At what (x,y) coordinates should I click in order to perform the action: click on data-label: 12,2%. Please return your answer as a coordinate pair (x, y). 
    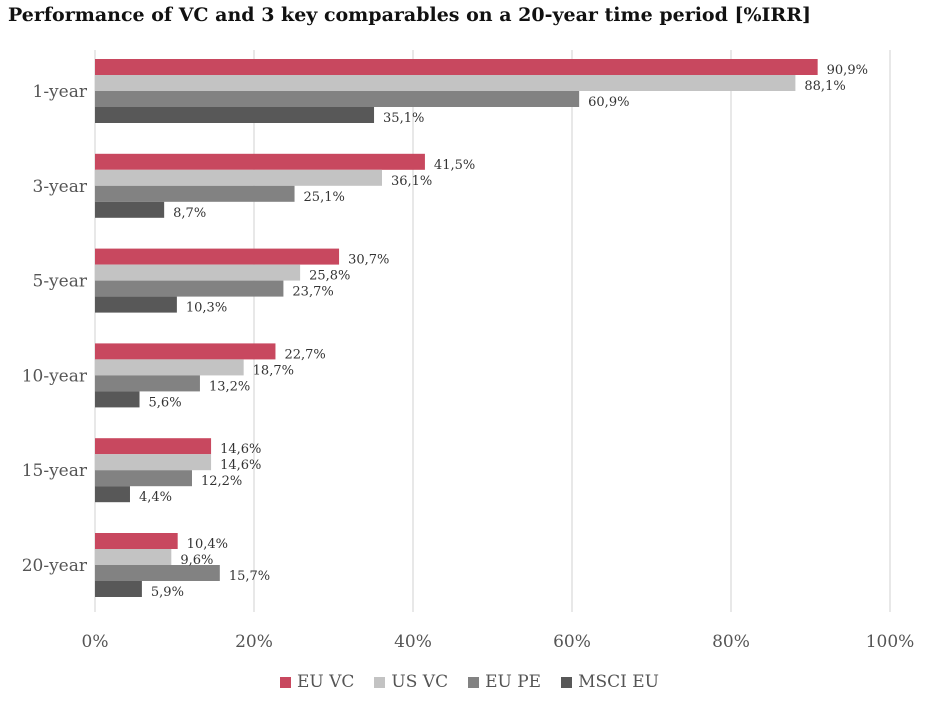
    Looking at the image, I should click on (221, 481).